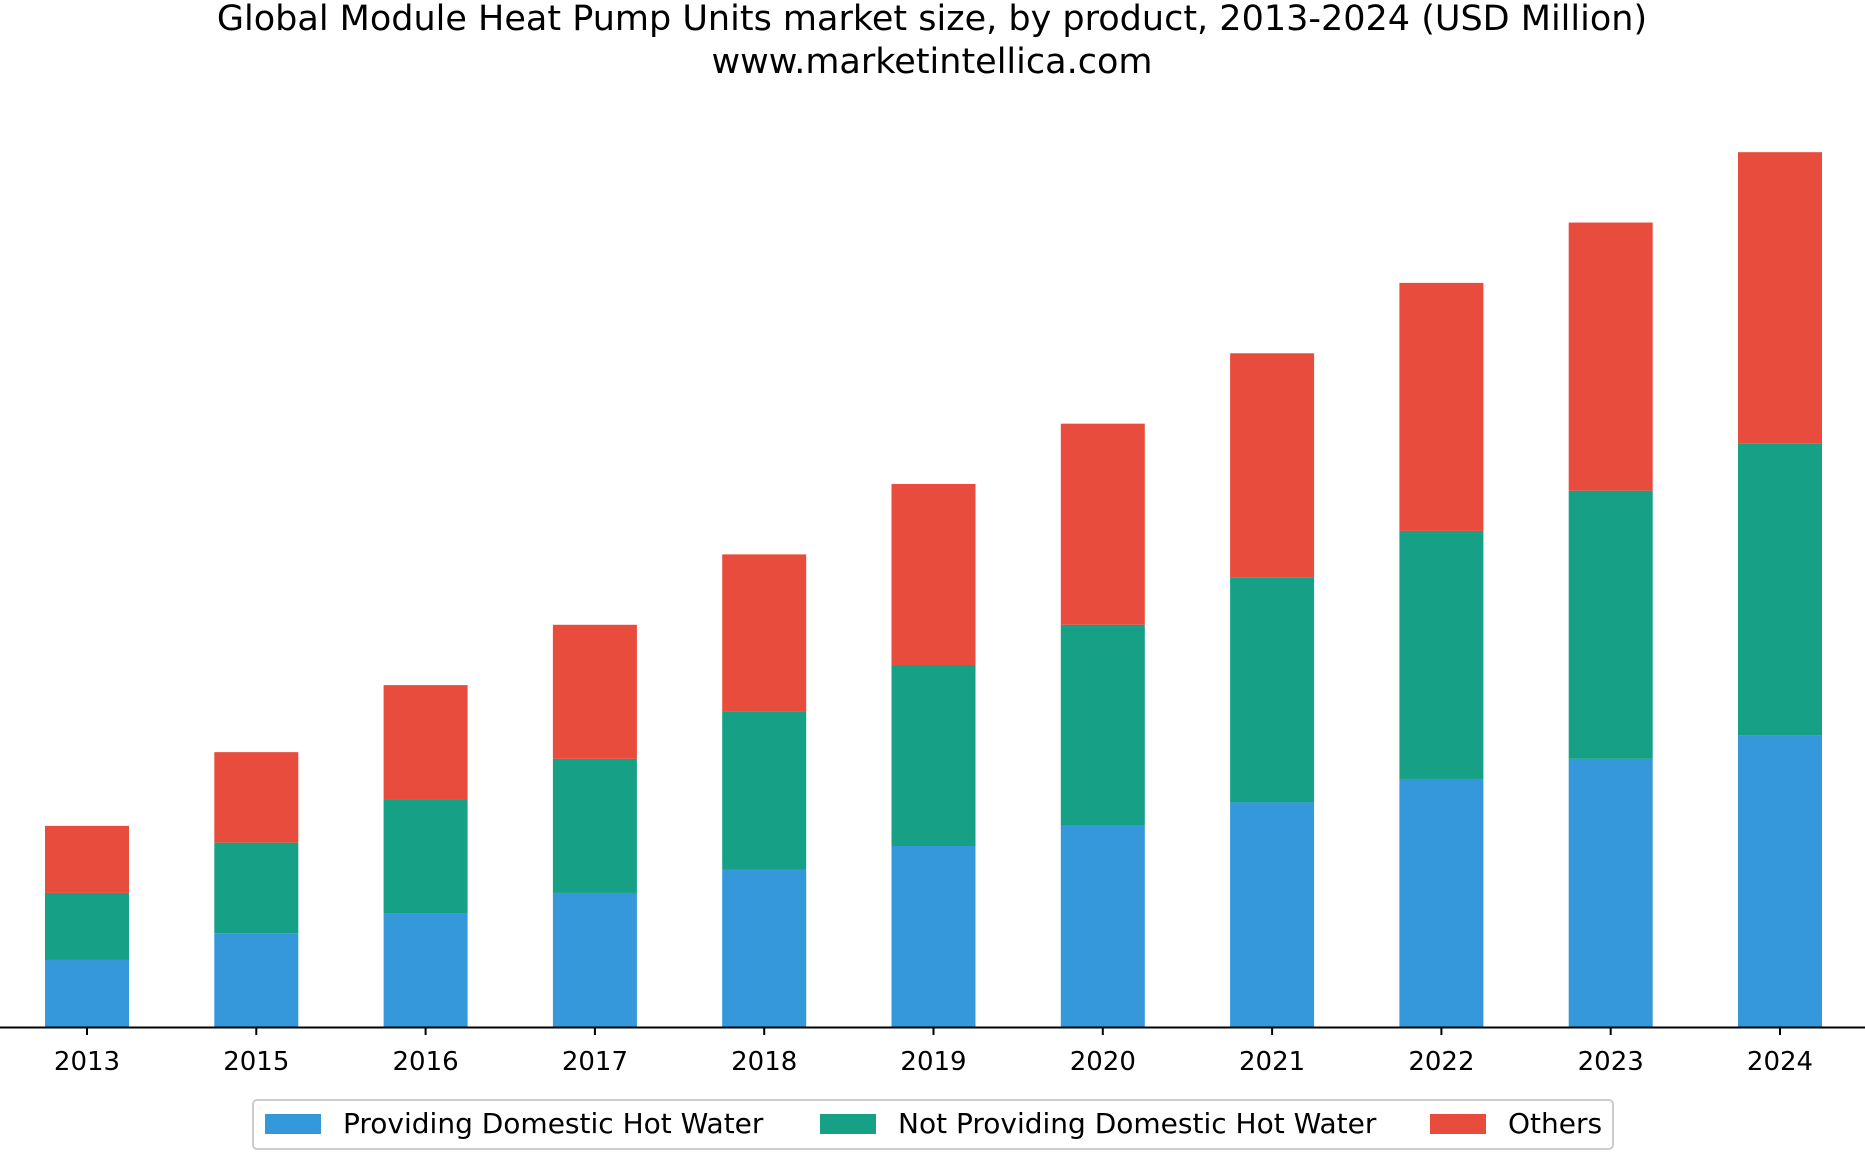 This screenshot has height=1155, width=1865. What do you see at coordinates (932, 62) in the screenshot?
I see `chart-subtitle: www.marketintellica.com` at bounding box center [932, 62].